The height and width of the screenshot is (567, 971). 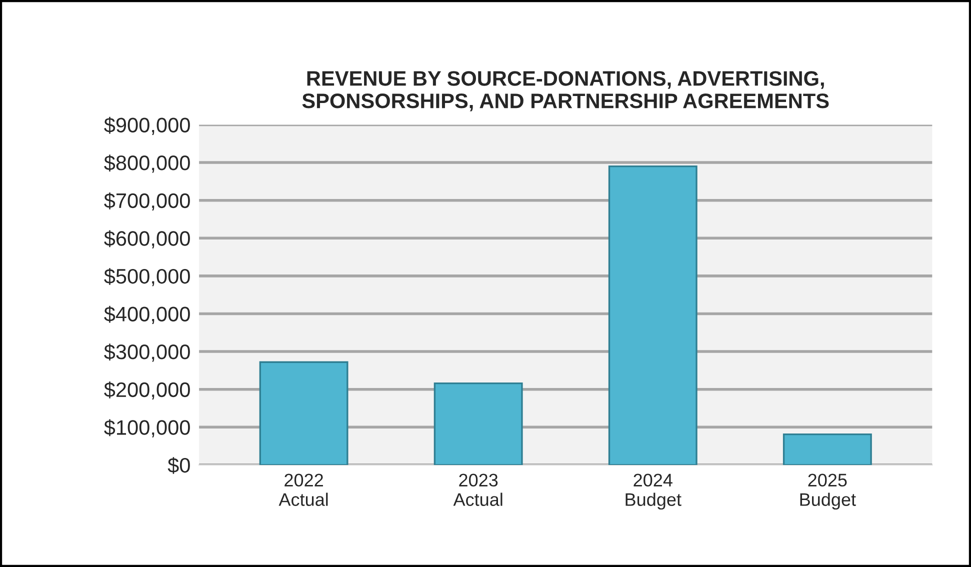 What do you see at coordinates (565, 91) in the screenshot?
I see `chart-title: REVENUE BY SOURCE-DONATIONS, ADVERTISING, SPONSORSHIPS, AND PARTNERSHIP AGREEMENTS` at bounding box center [565, 91].